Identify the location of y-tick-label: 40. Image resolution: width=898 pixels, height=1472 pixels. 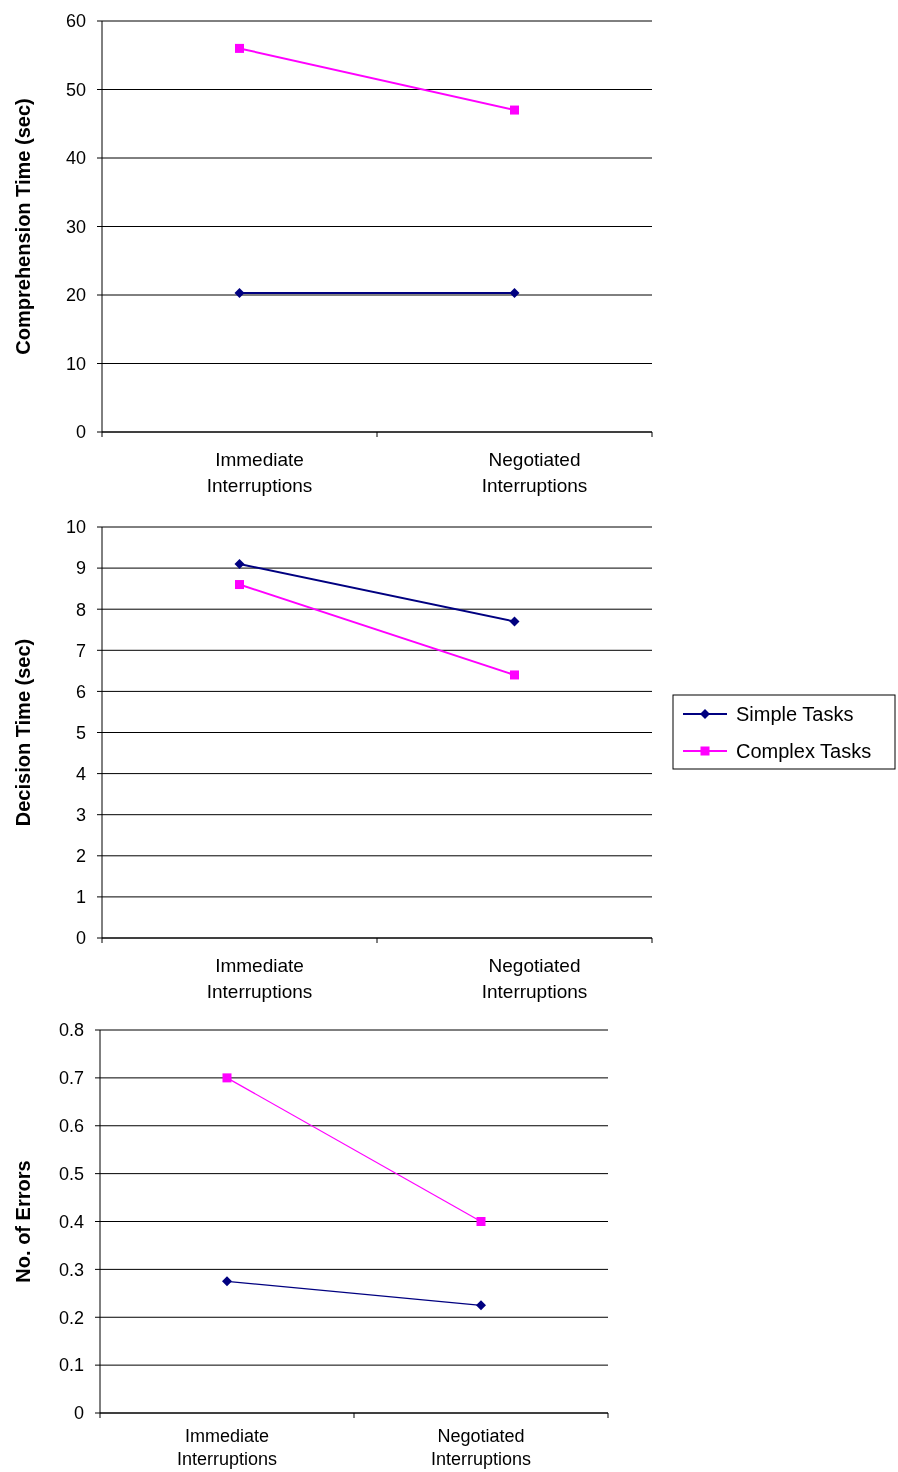
(75, 158).